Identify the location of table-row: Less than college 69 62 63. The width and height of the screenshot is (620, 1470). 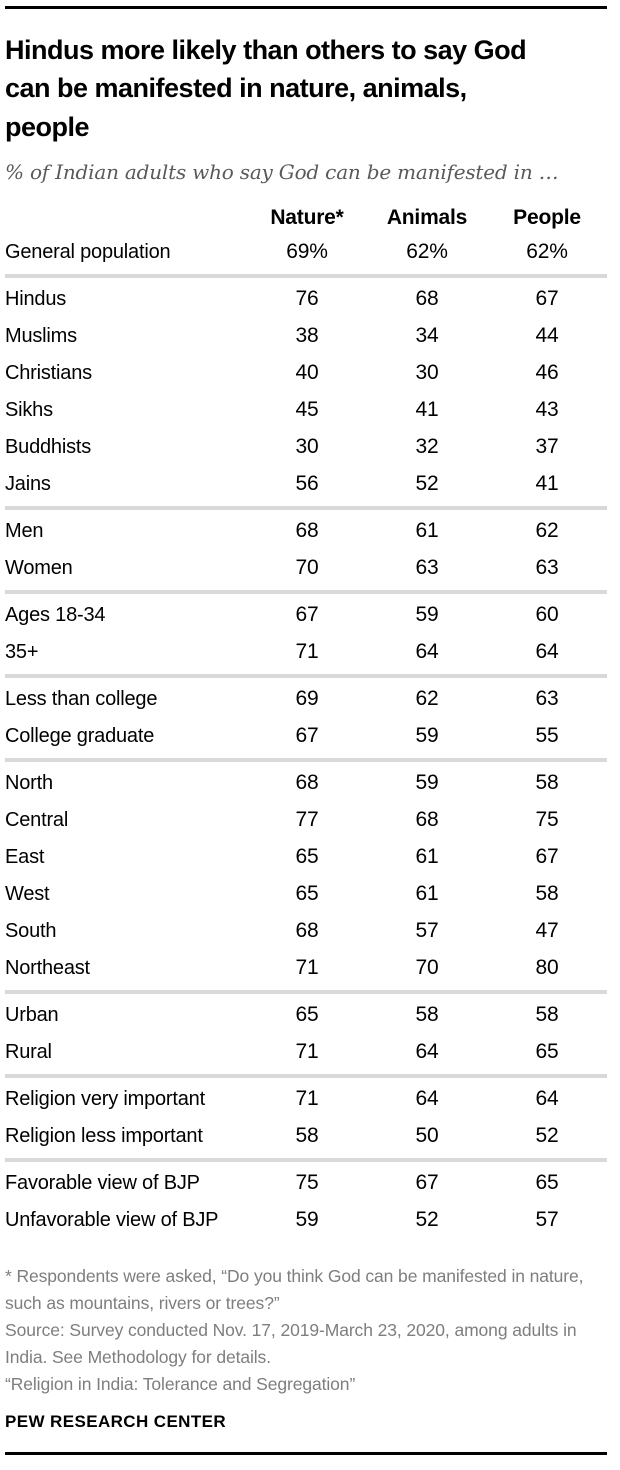
(306, 699).